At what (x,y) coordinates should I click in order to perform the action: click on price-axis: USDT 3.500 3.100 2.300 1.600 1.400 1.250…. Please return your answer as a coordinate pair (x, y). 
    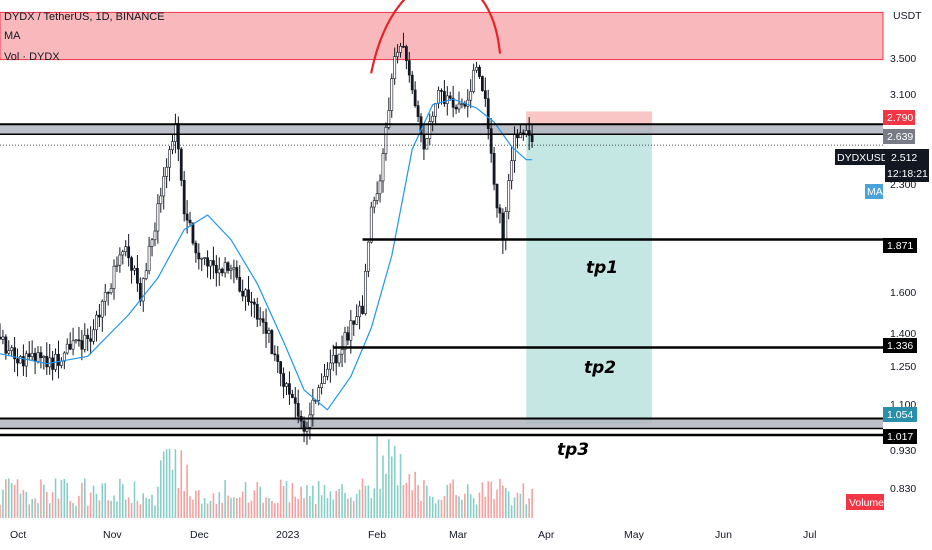
    Looking at the image, I should click on (906, 252).